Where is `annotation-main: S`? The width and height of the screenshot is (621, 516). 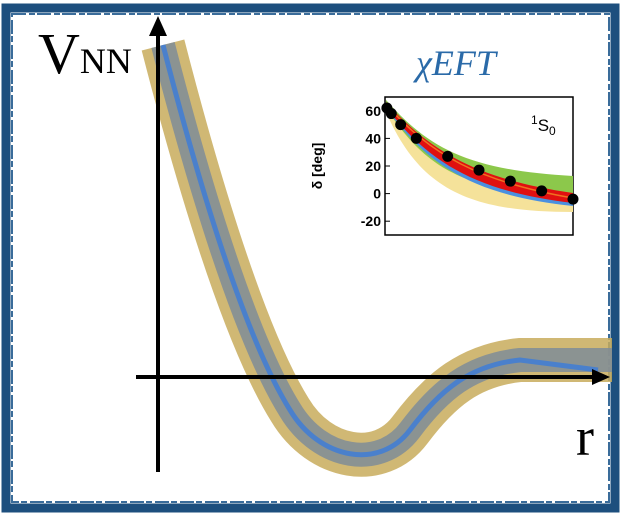 annotation-main: S is located at coordinates (543, 125).